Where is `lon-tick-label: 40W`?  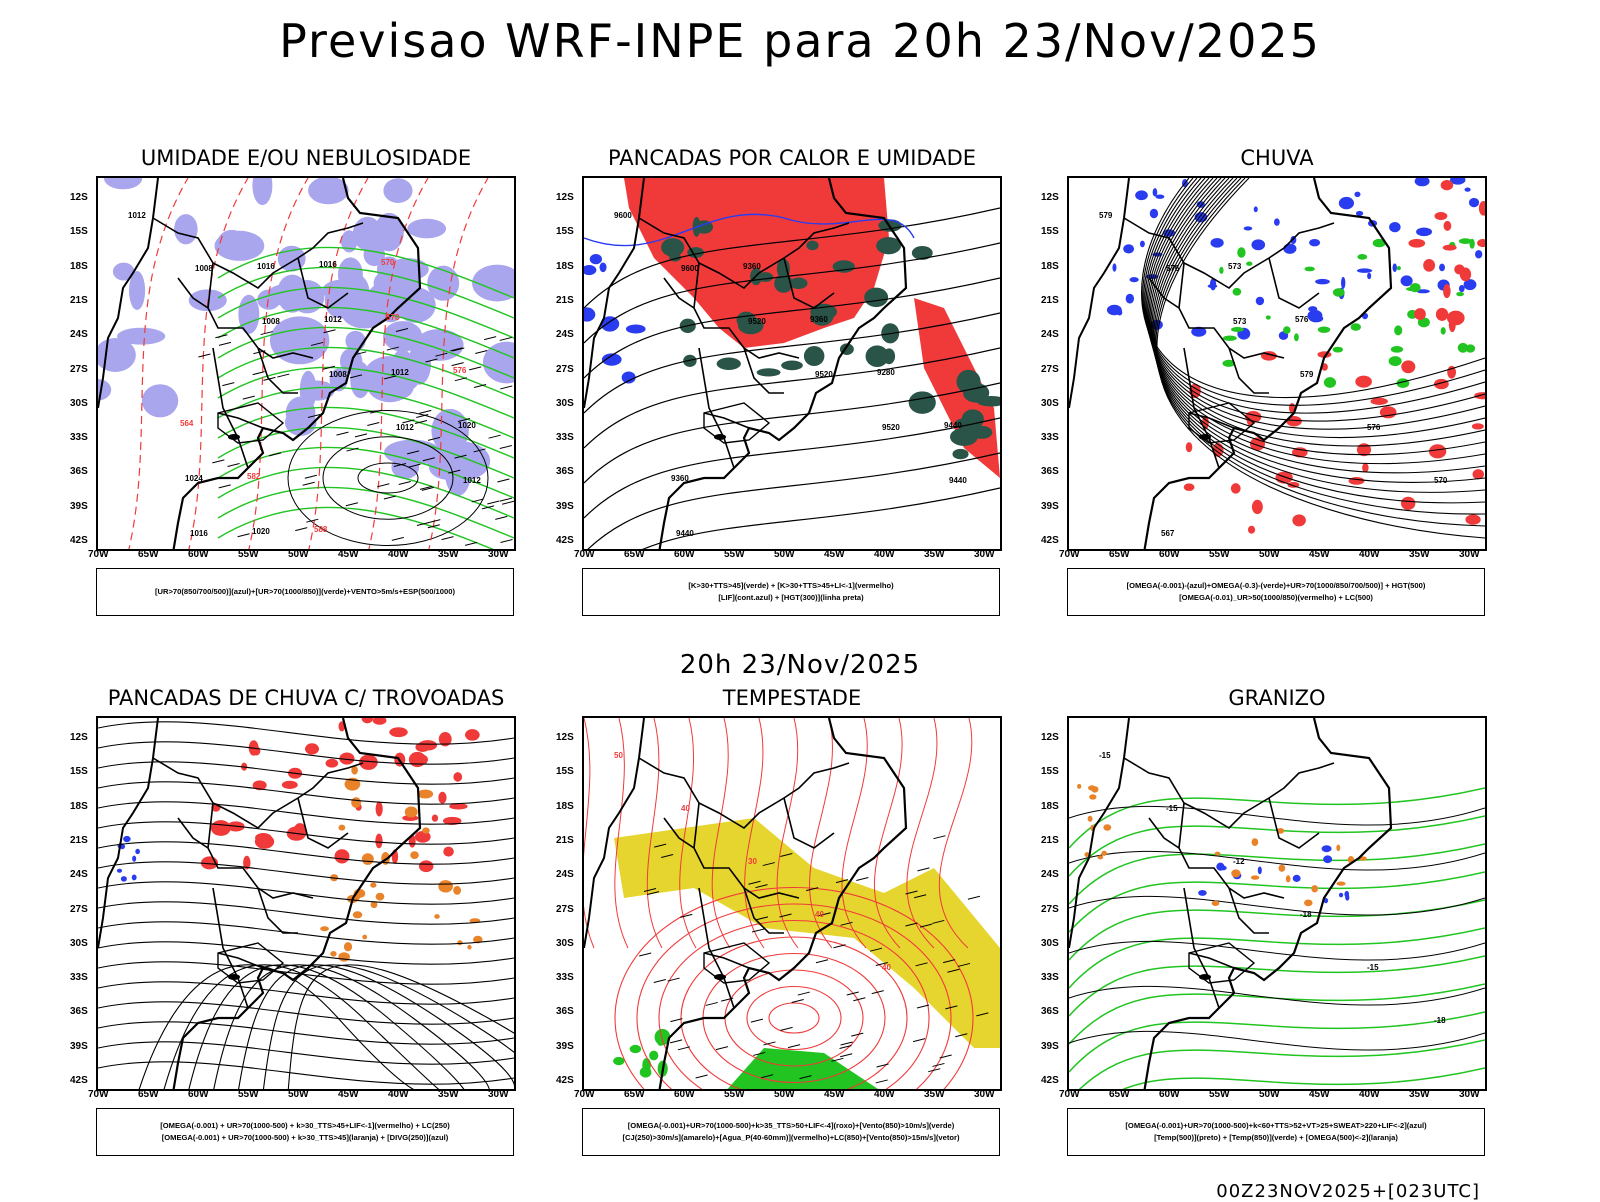
lon-tick-label: 40W is located at coordinates (884, 1094).